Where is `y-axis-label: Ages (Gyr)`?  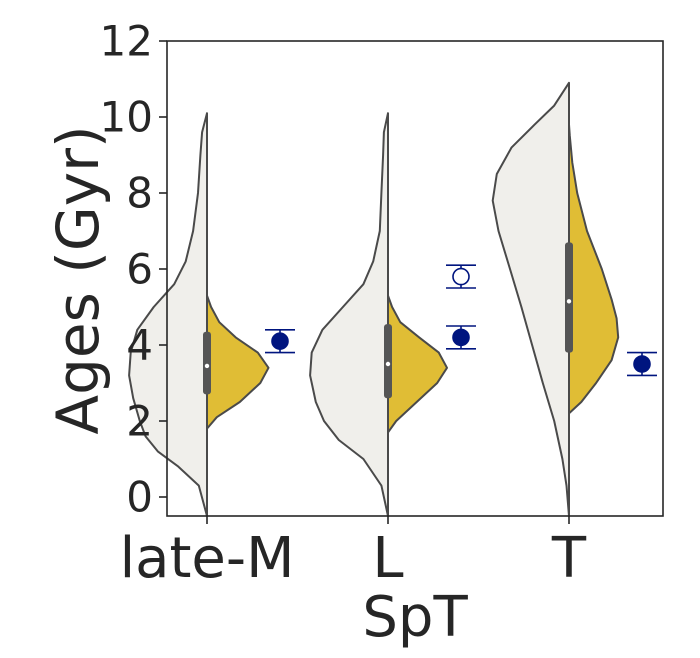
y-axis-label: Ages (Gyr) is located at coordinates (78, 279).